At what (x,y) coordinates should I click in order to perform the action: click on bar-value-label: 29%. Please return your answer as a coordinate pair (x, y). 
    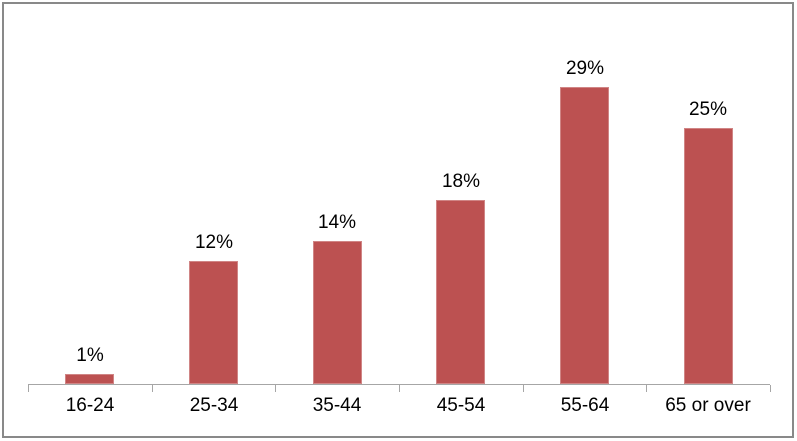
    Looking at the image, I should click on (585, 68).